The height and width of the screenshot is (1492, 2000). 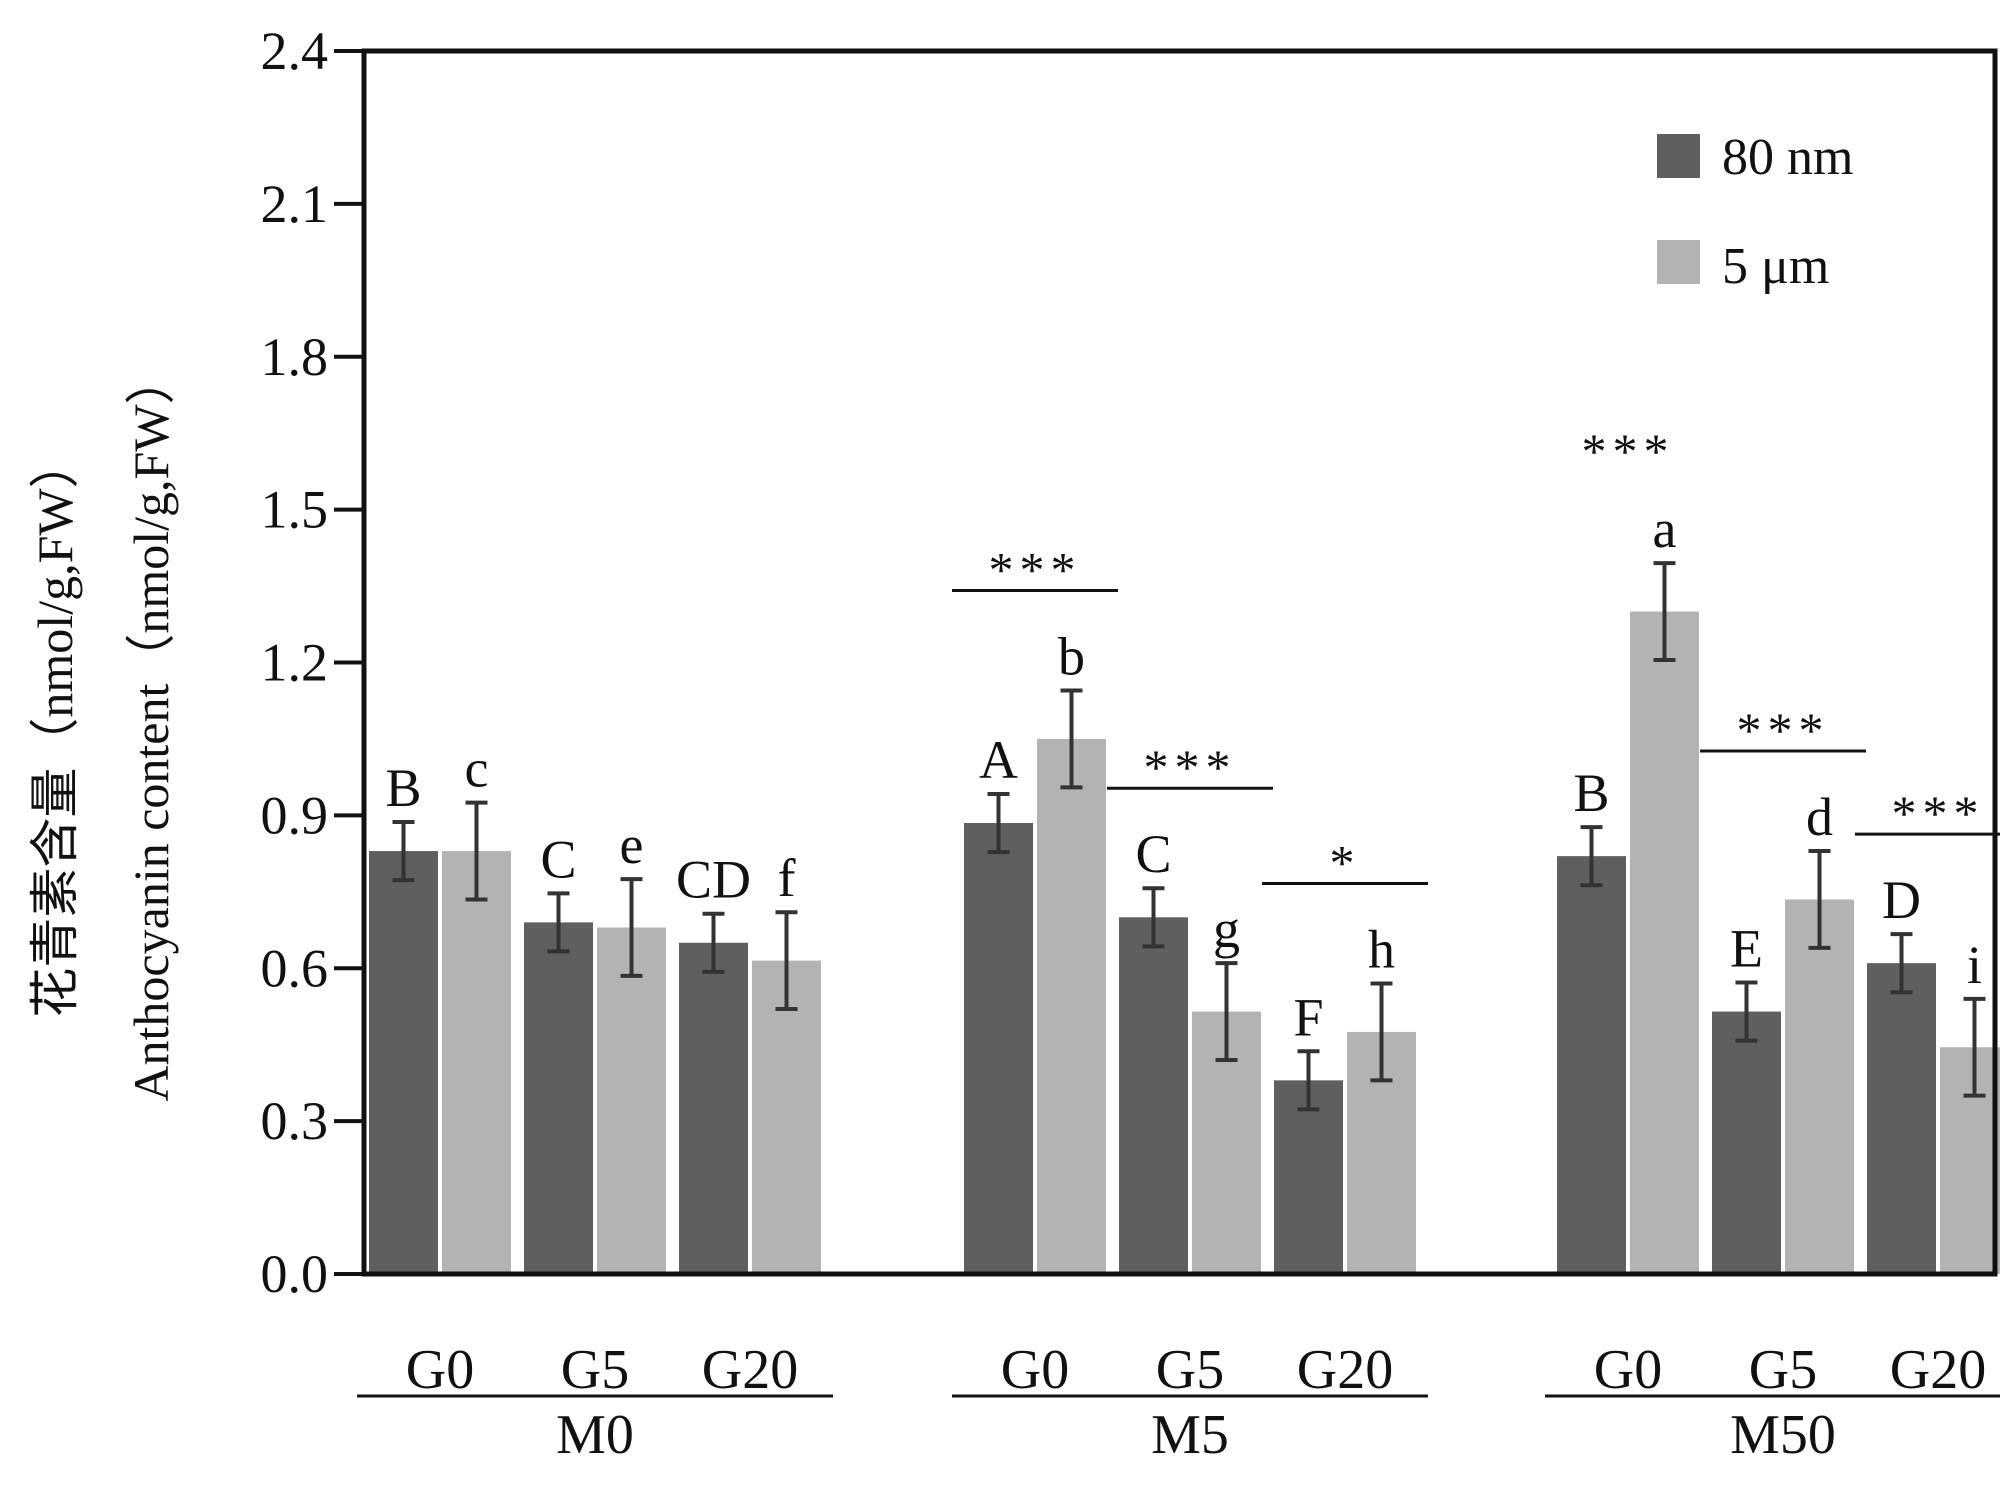 I want to click on significance-stars-M5-G20: *, so click(x=1345, y=863).